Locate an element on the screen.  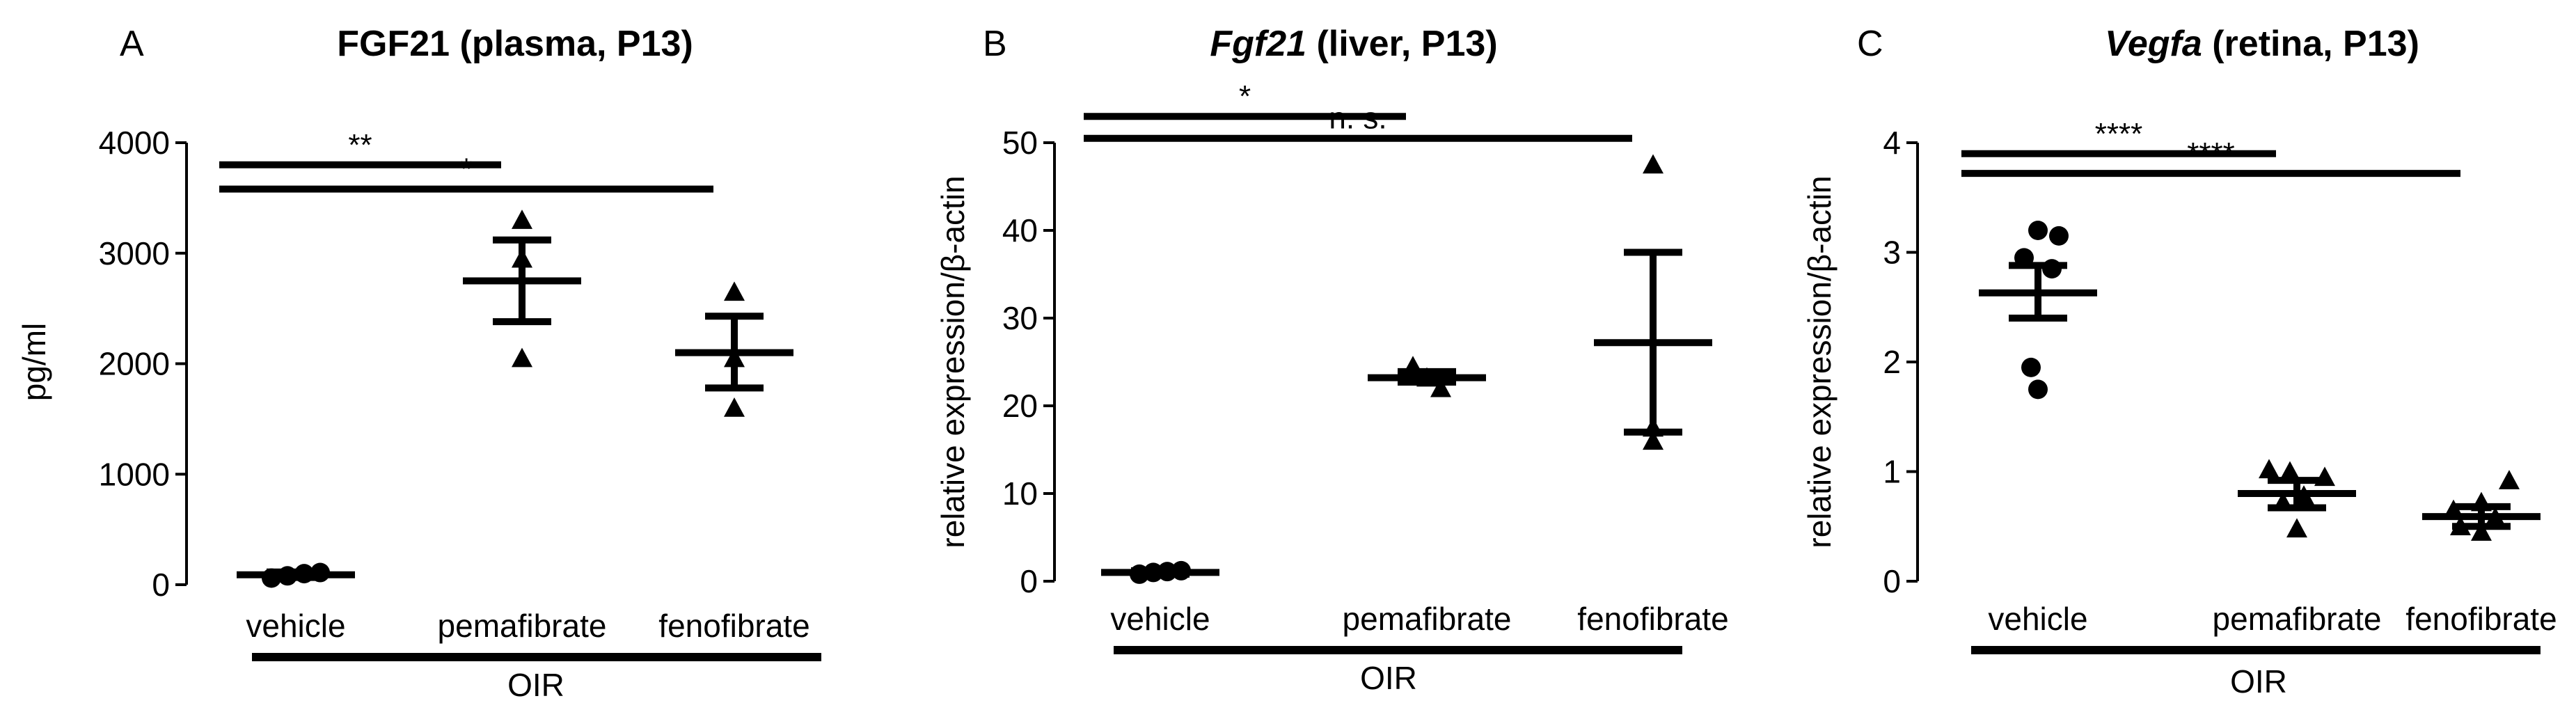
y-tick-label: 20 is located at coordinates (1020, 406).